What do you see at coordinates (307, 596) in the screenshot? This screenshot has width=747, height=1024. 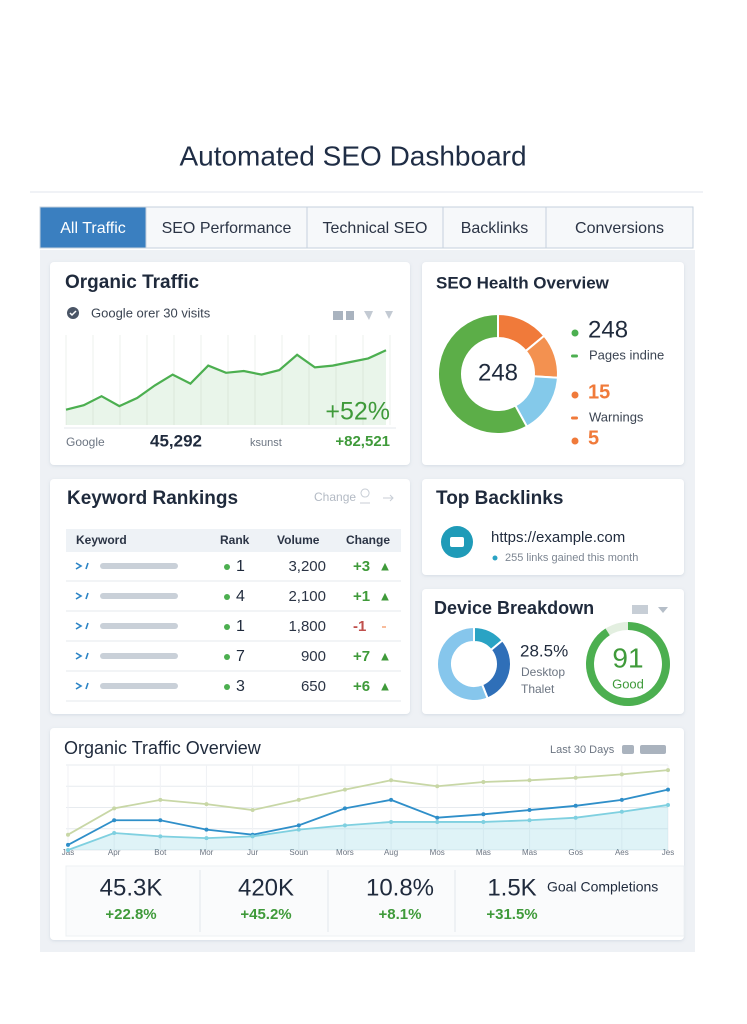 I see `volume: 2,100` at bounding box center [307, 596].